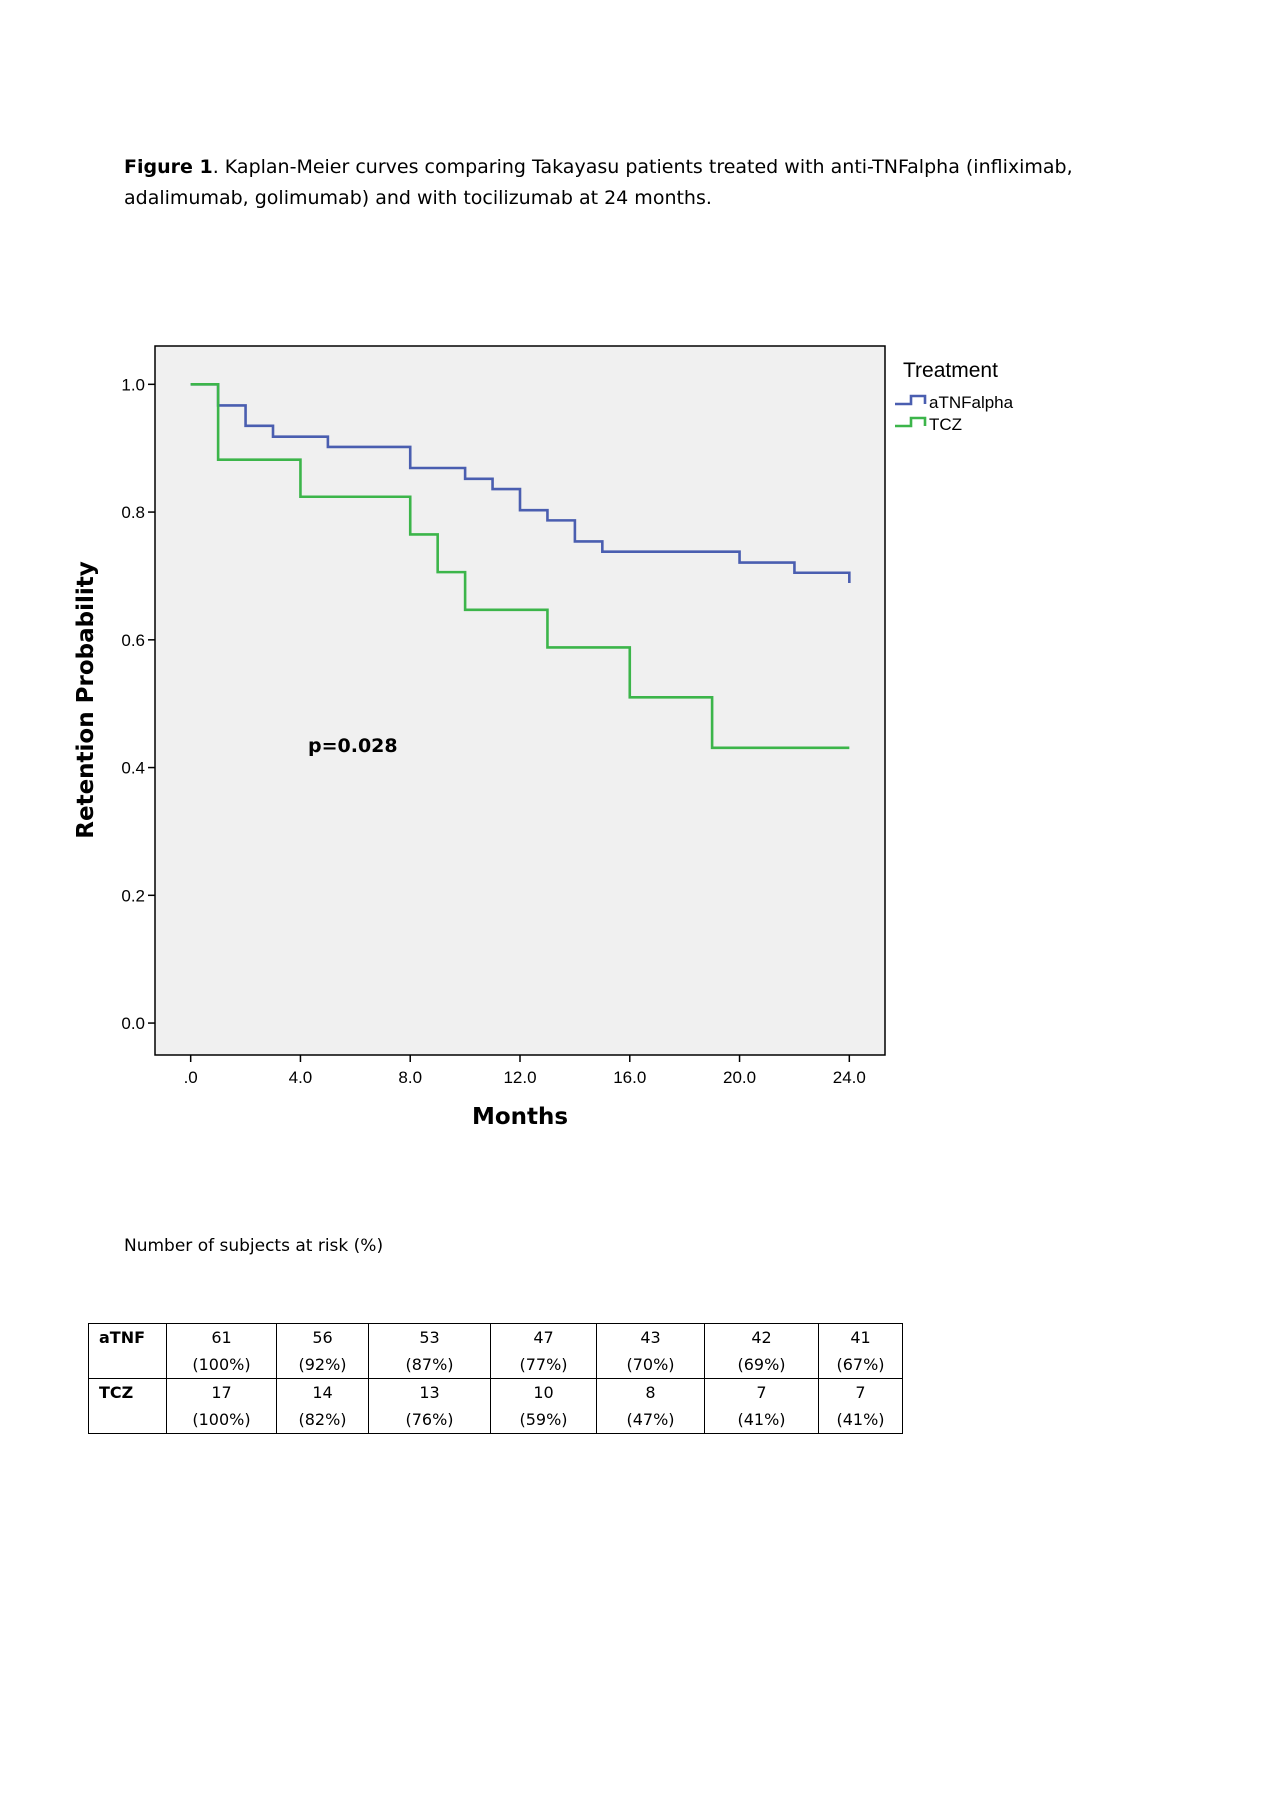 The image size is (1280, 1813). Describe the element at coordinates (971, 402) in the screenshot. I see `legend-label: aTNFalpha` at that location.